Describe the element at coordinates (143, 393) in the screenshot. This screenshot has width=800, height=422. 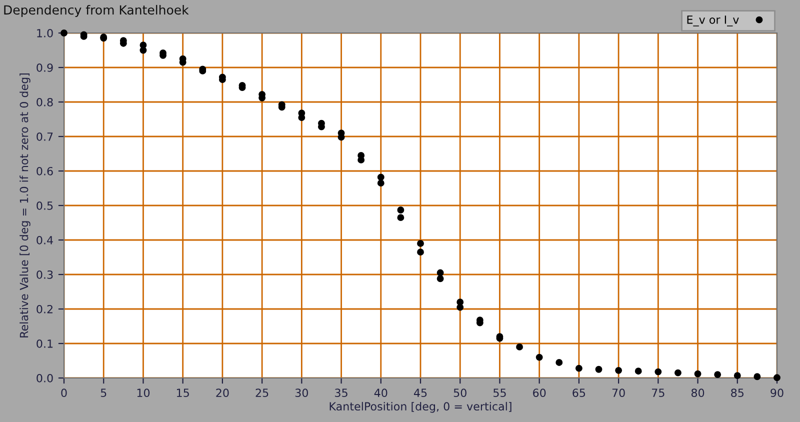
I see `x-tick-label: 10` at that location.